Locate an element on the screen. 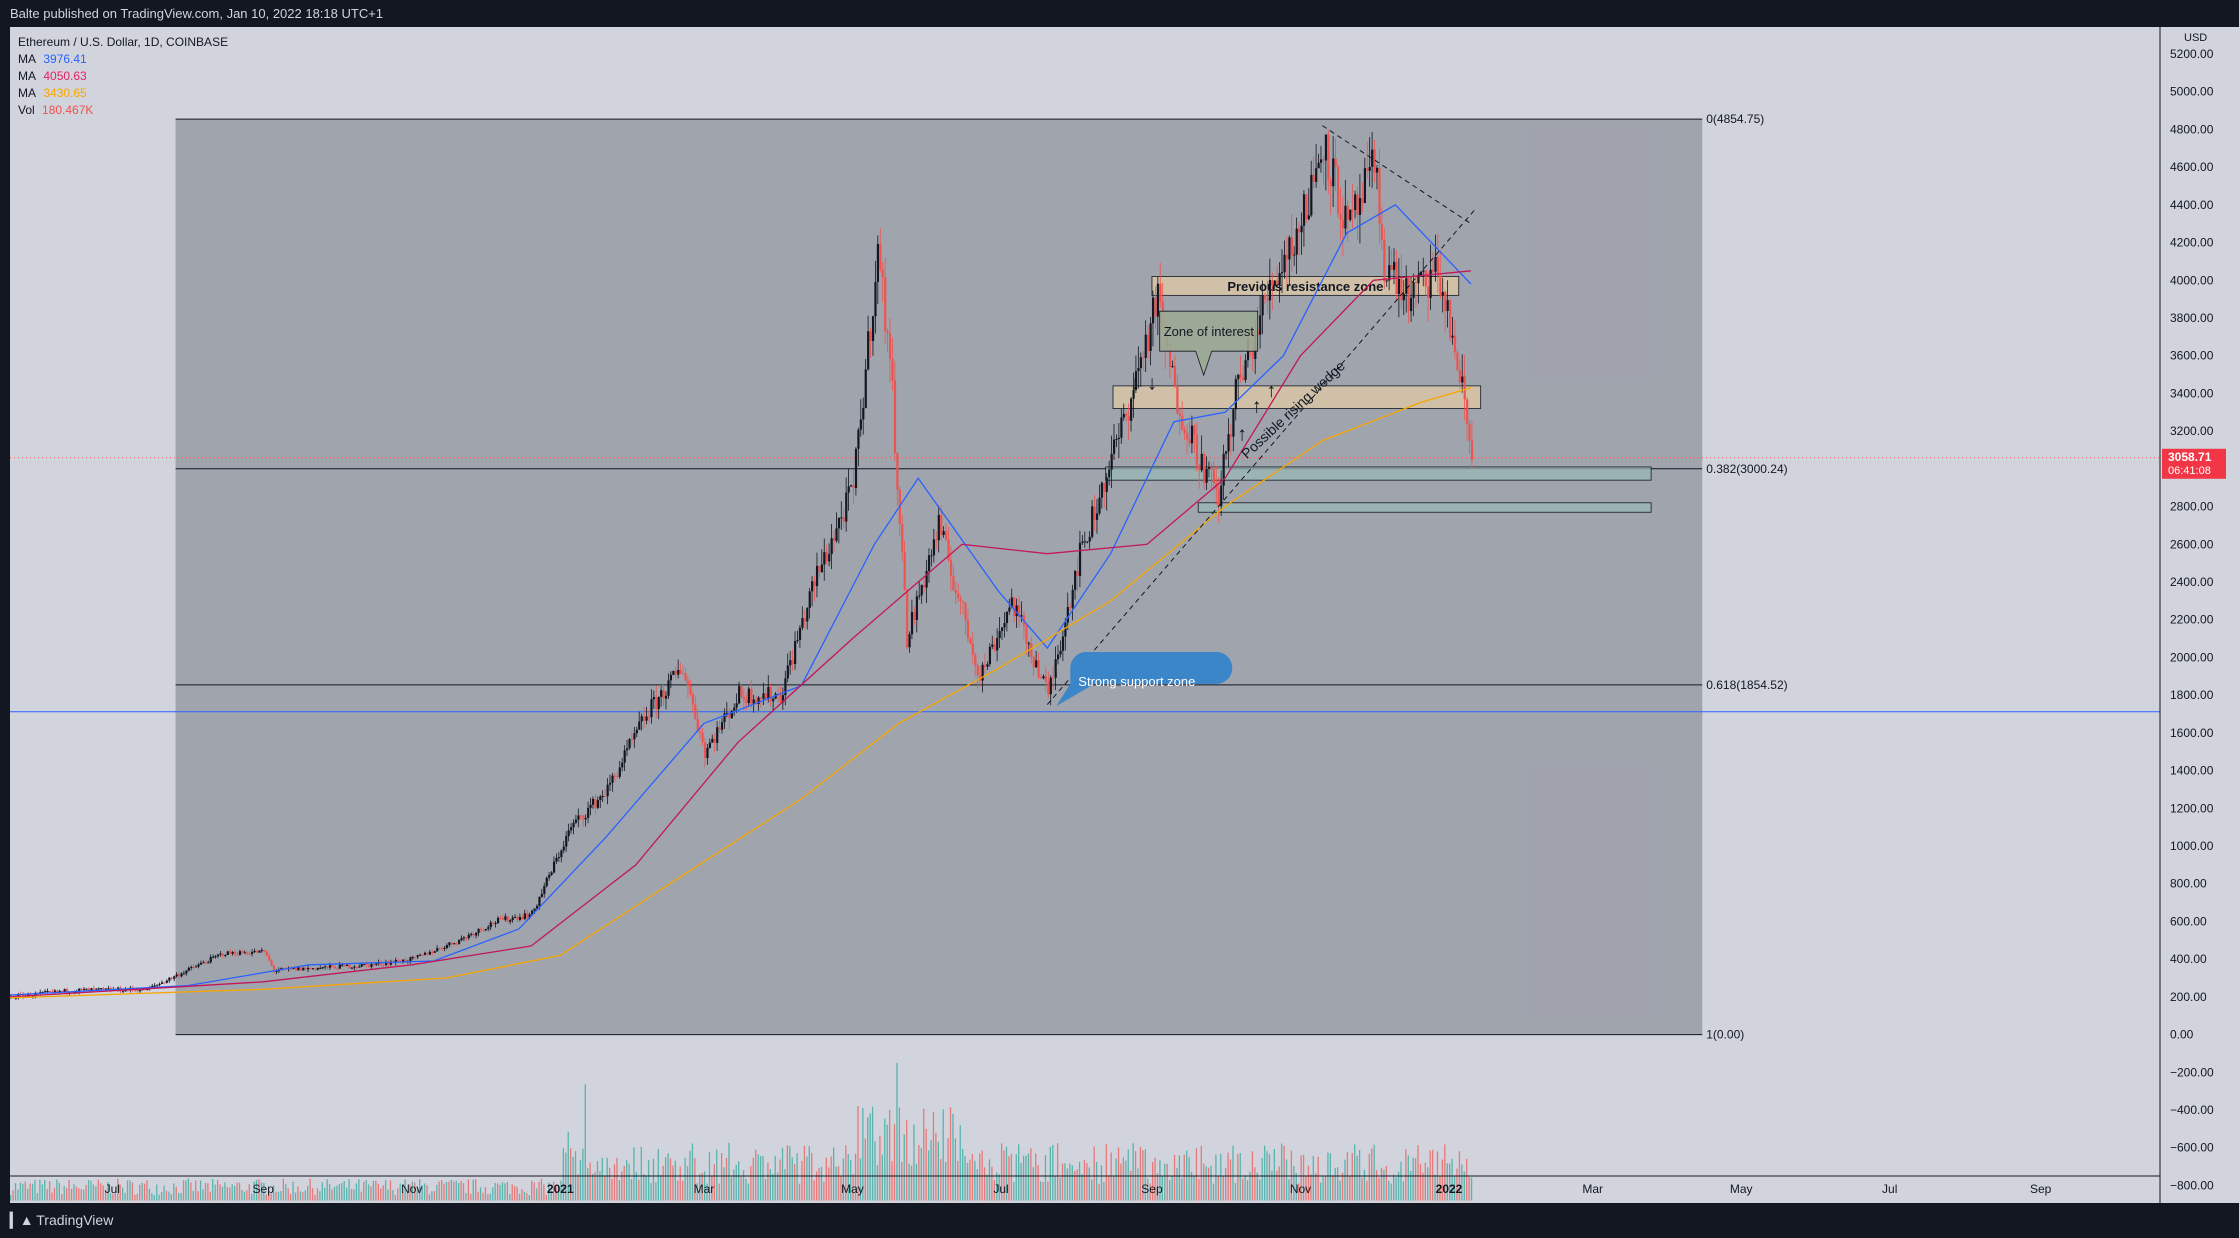  legend-ma-2-value: 4050.63 is located at coordinates (65, 76).